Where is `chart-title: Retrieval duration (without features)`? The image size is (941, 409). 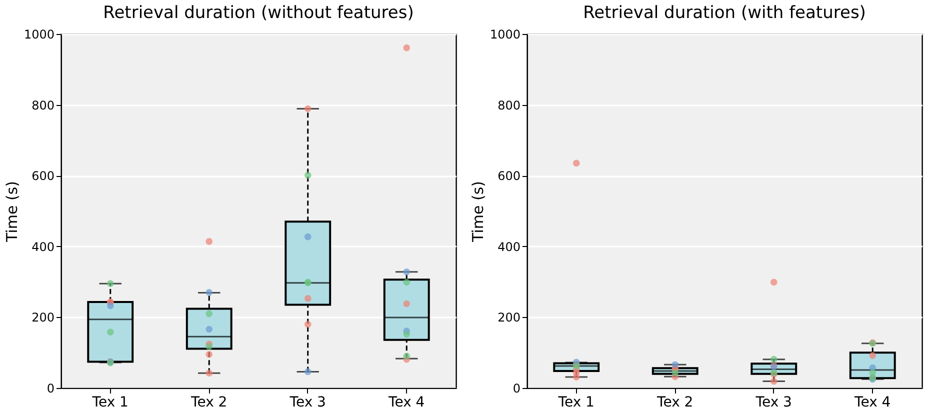 chart-title: Retrieval duration (without features) is located at coordinates (258, 13).